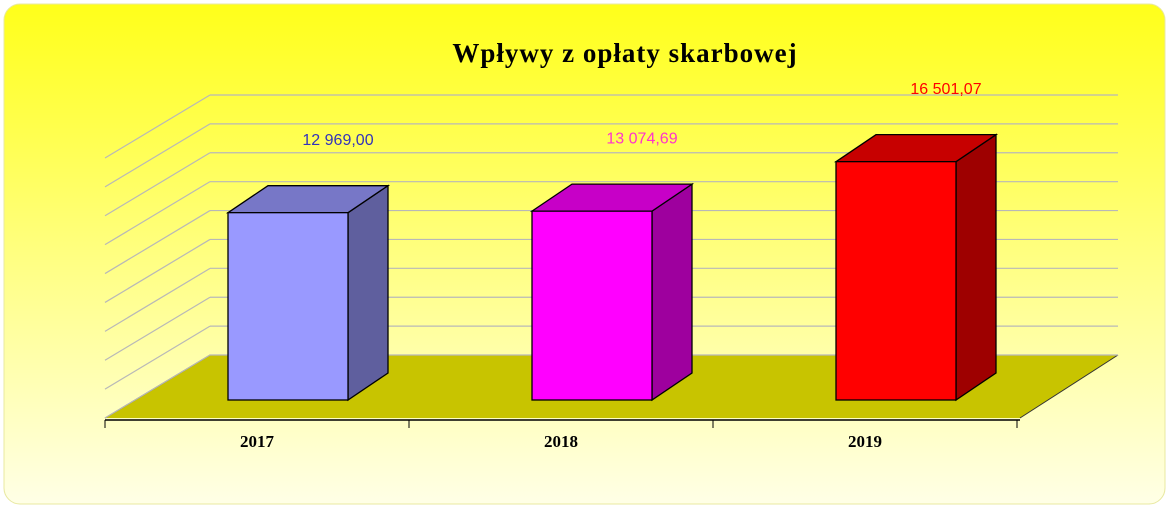 This screenshot has width=1169, height=508. I want to click on x-tick-label: 2017, so click(257, 441).